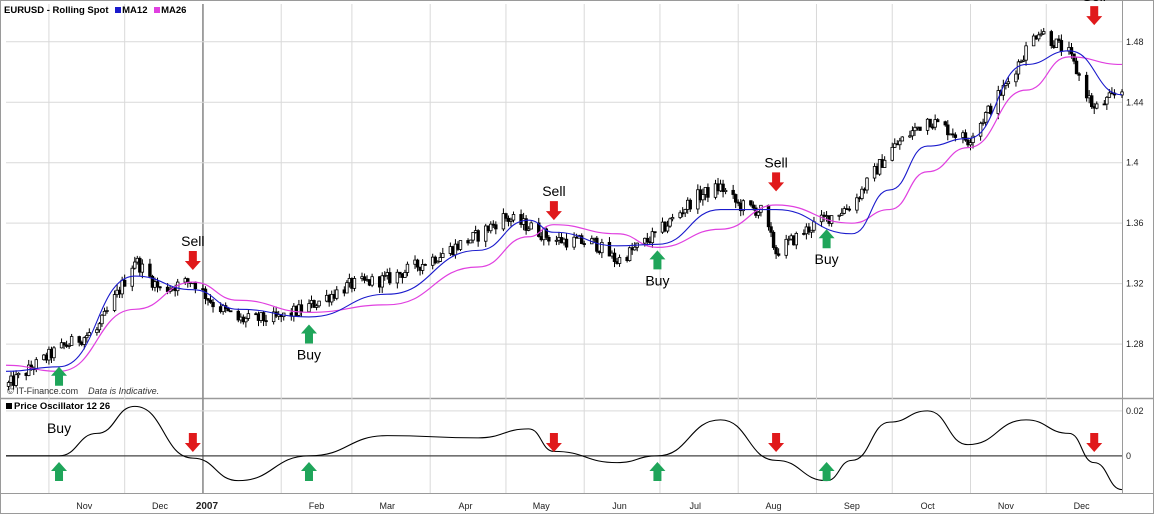 Image resolution: width=1154 pixels, height=514 pixels. What do you see at coordinates (118, 9) in the screenshot?
I see `ma12-swatch` at bounding box center [118, 9].